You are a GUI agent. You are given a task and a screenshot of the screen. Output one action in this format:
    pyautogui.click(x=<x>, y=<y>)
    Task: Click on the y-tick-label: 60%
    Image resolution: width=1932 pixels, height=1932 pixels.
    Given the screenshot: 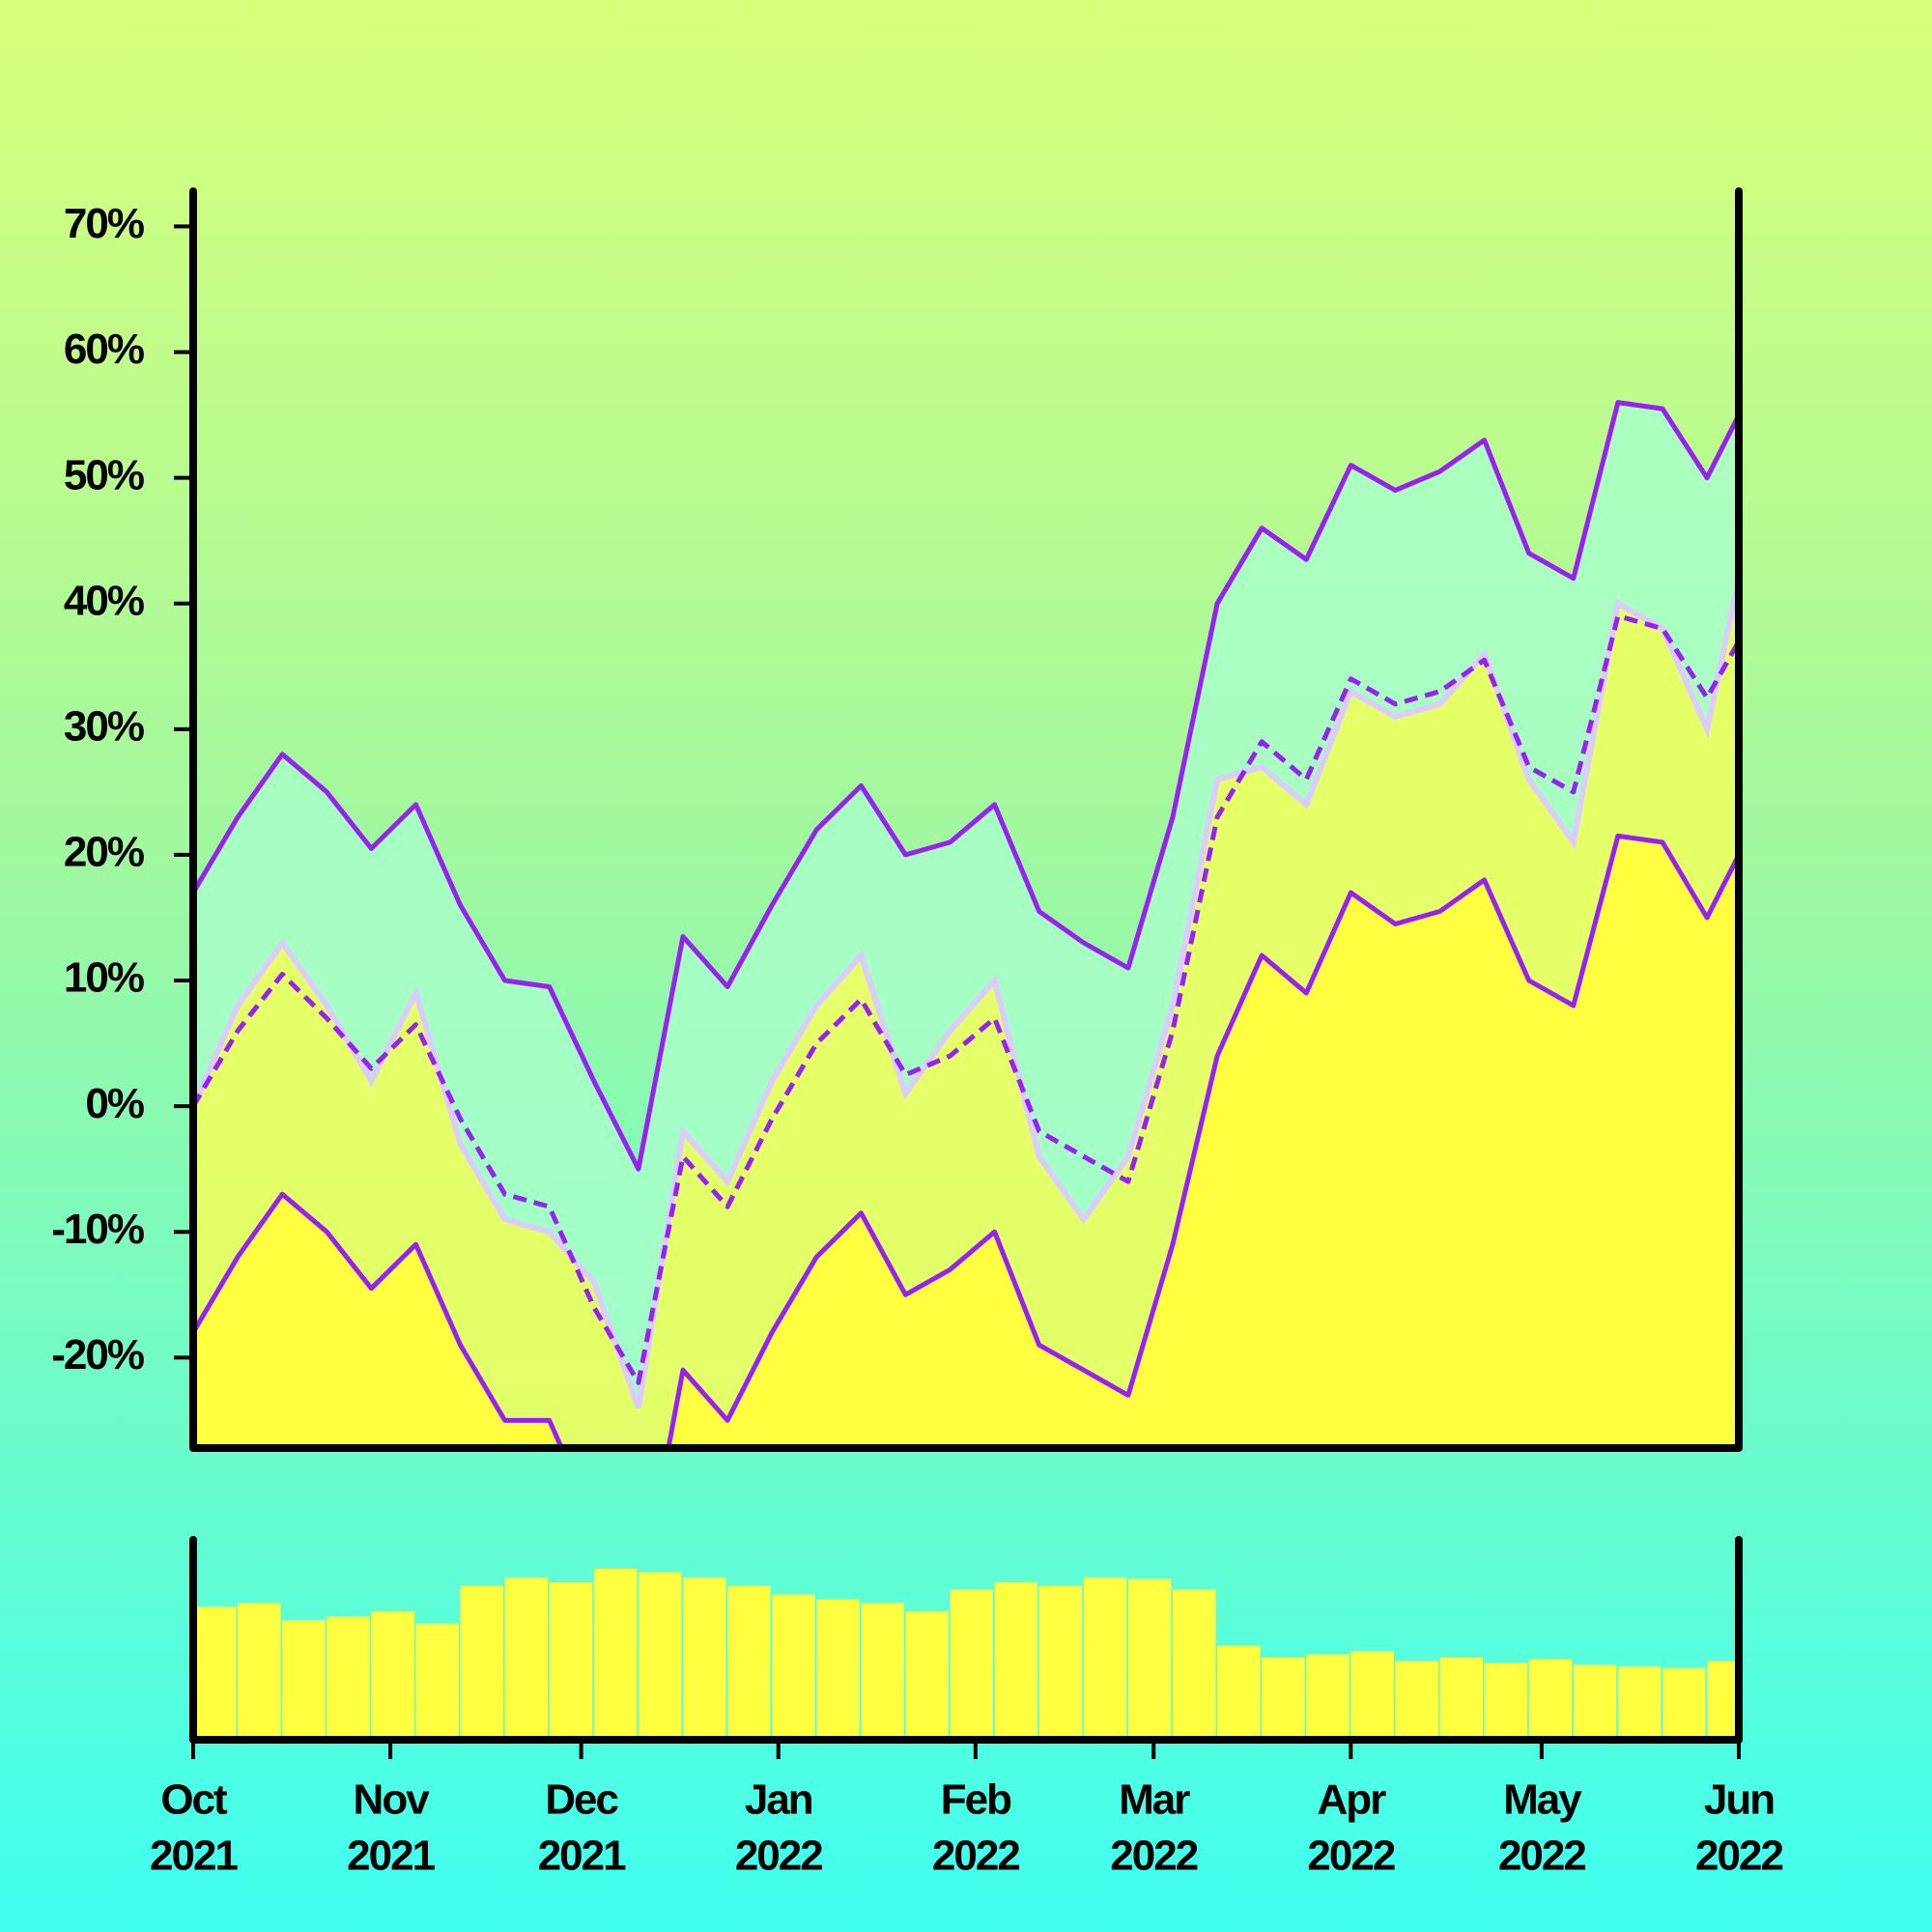 What is the action you would take?
    pyautogui.click(x=104, y=349)
    